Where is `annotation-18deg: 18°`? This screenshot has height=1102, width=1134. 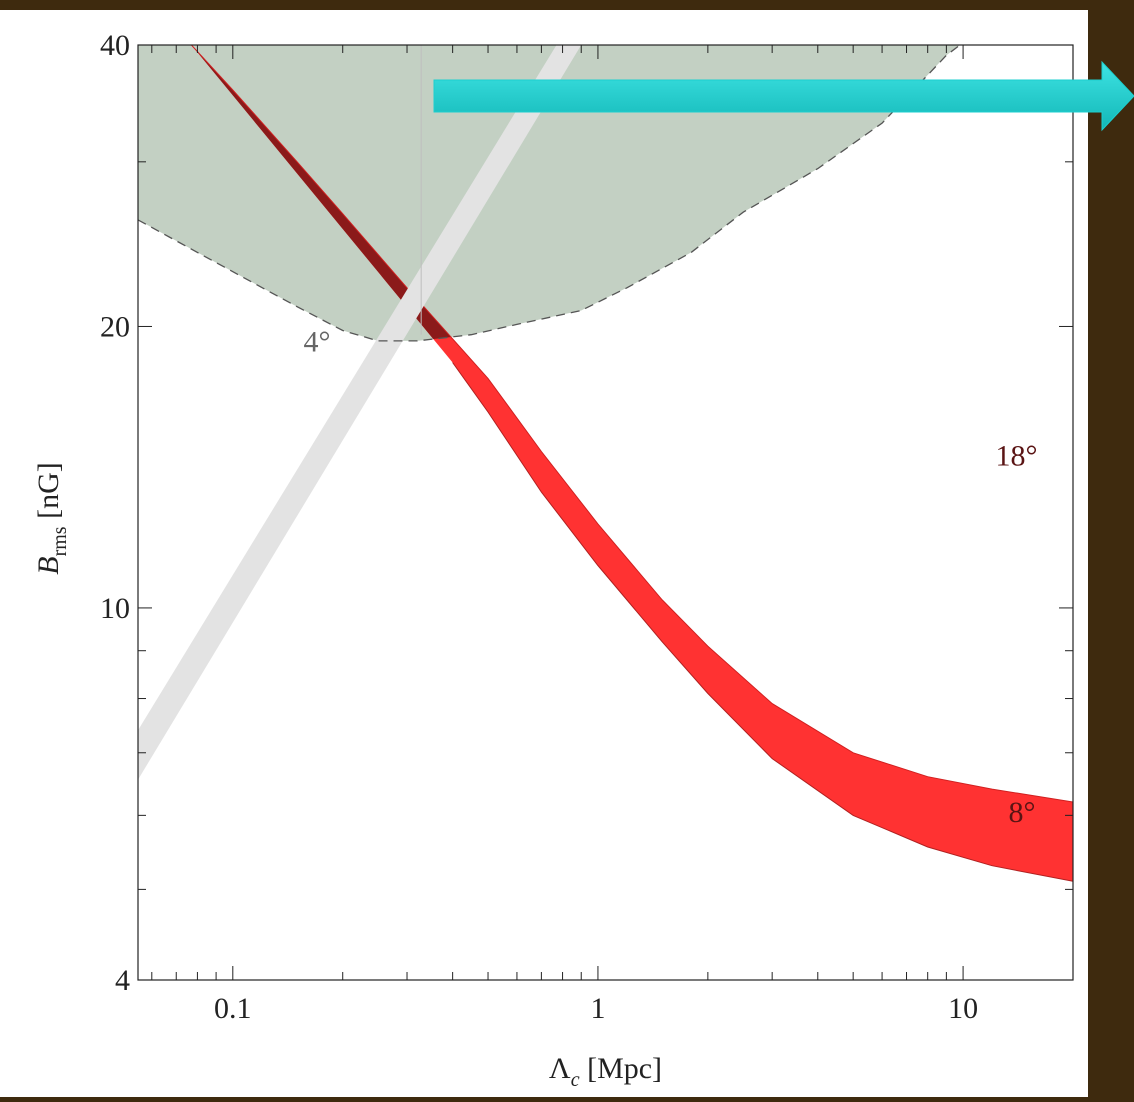 annotation-18deg: 18° is located at coordinates (1016, 456).